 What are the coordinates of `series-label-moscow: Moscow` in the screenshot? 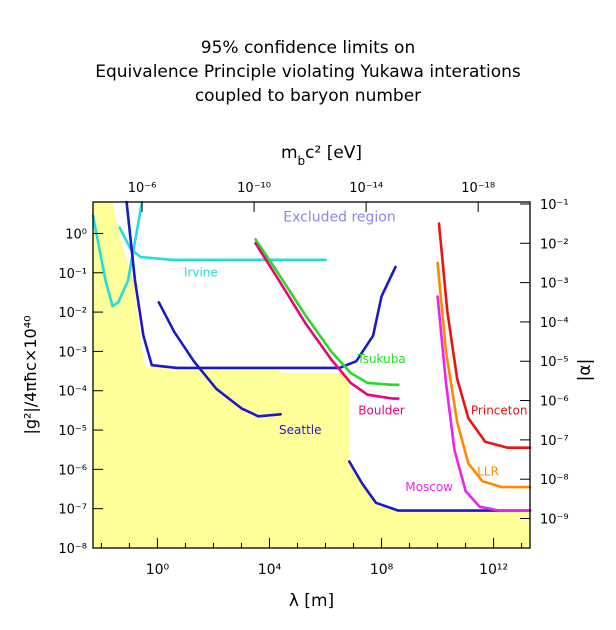 It's located at (429, 487).